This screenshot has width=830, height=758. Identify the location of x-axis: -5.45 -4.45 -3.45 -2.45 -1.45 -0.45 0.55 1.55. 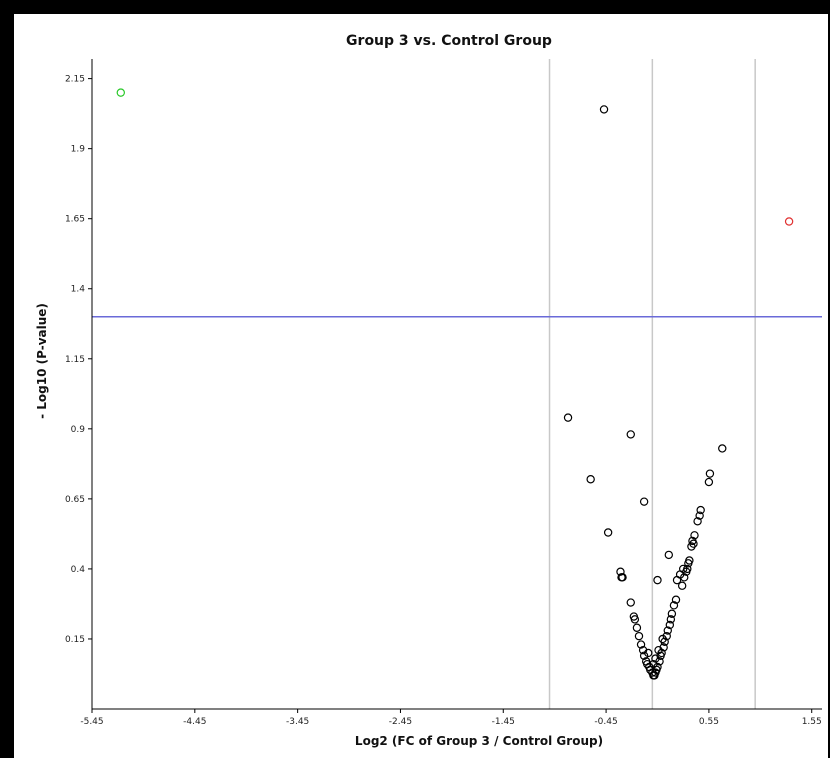
(451, 718).